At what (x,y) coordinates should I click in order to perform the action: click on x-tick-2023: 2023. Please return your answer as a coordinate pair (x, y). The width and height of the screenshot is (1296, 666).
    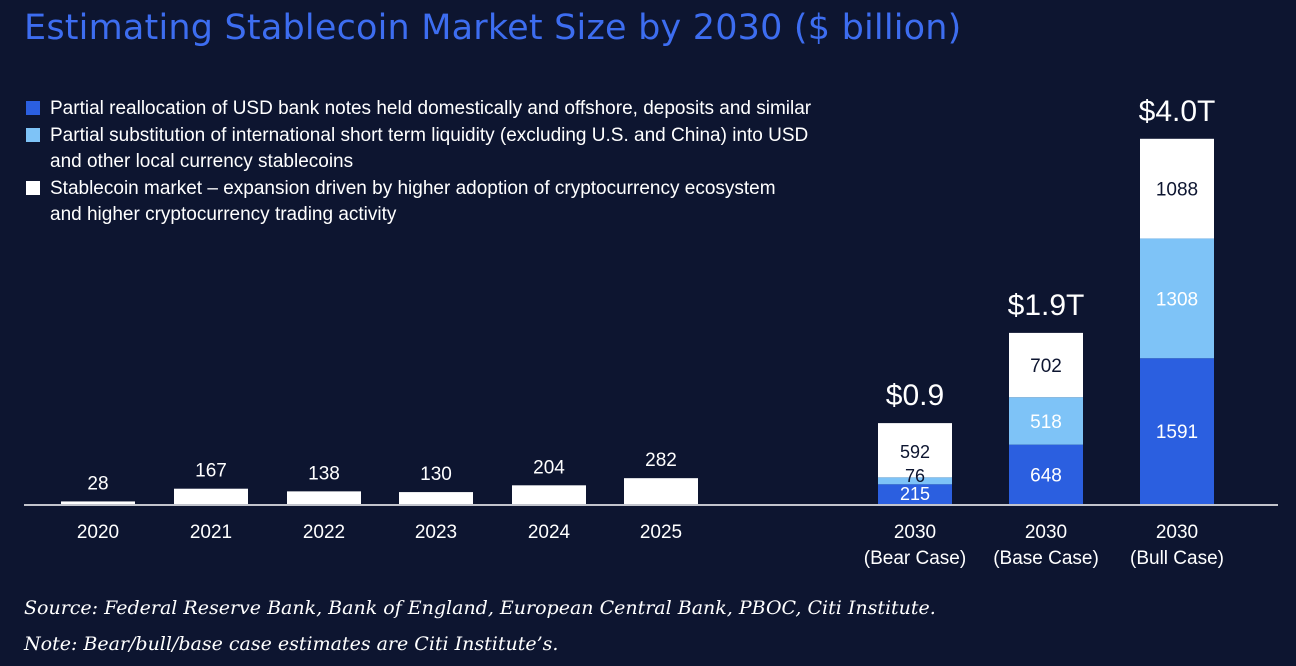
    Looking at the image, I should click on (436, 532).